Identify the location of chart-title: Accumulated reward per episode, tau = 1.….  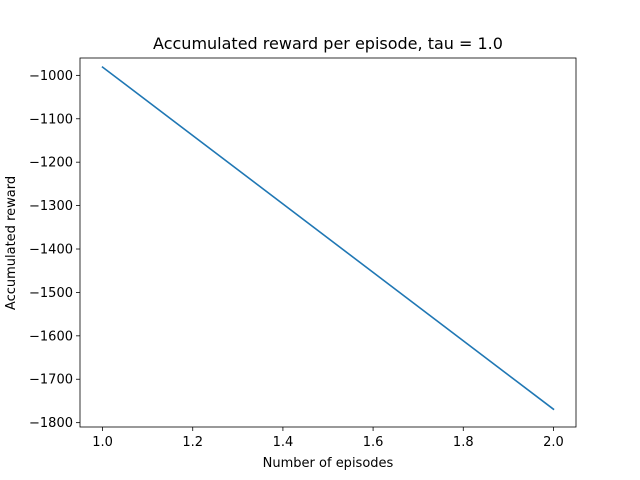
(328, 43).